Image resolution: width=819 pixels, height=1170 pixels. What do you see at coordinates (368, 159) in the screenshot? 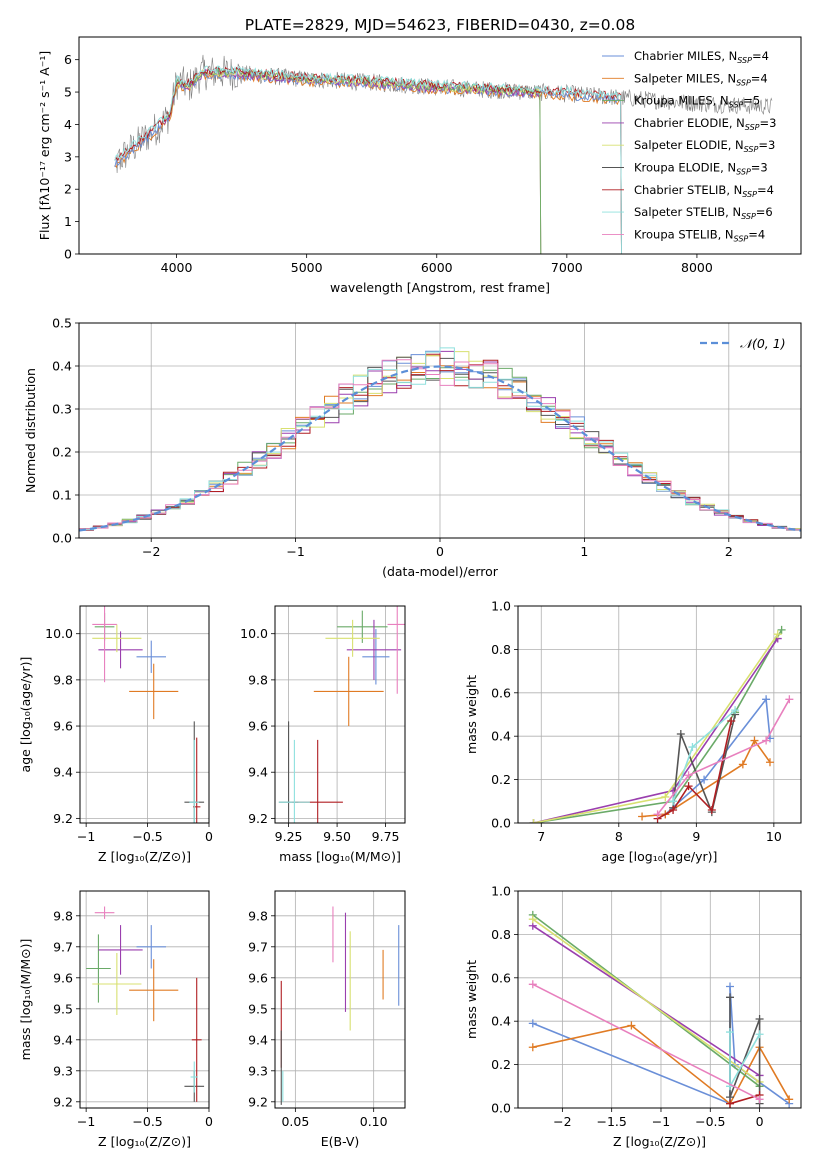
I see `model-spectrum-line` at bounding box center [368, 159].